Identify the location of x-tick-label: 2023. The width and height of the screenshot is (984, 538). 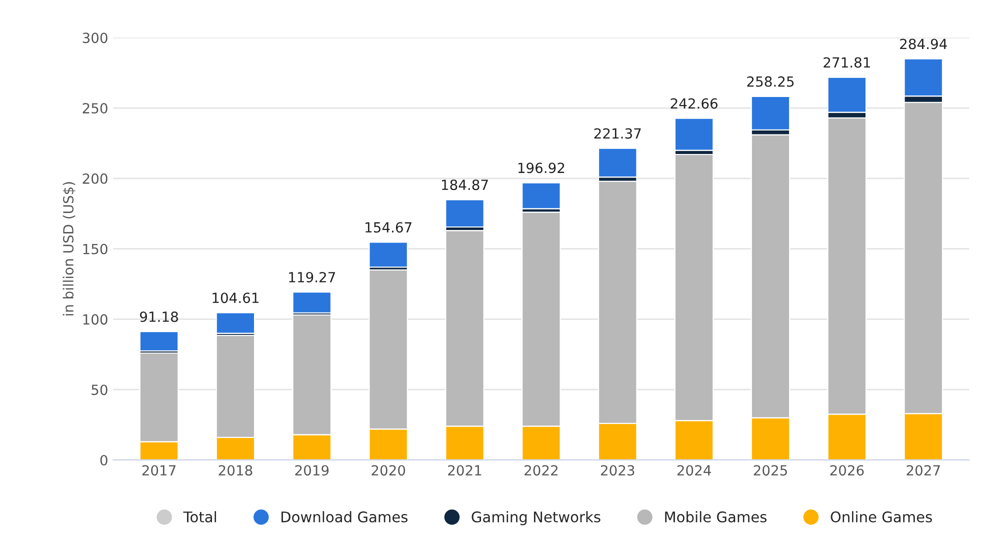
(617, 470).